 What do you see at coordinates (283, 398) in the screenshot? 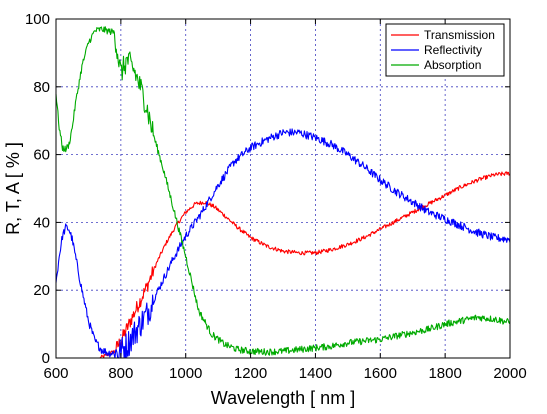
I see `x-axis-label: Wavelength [ nm ]` at bounding box center [283, 398].